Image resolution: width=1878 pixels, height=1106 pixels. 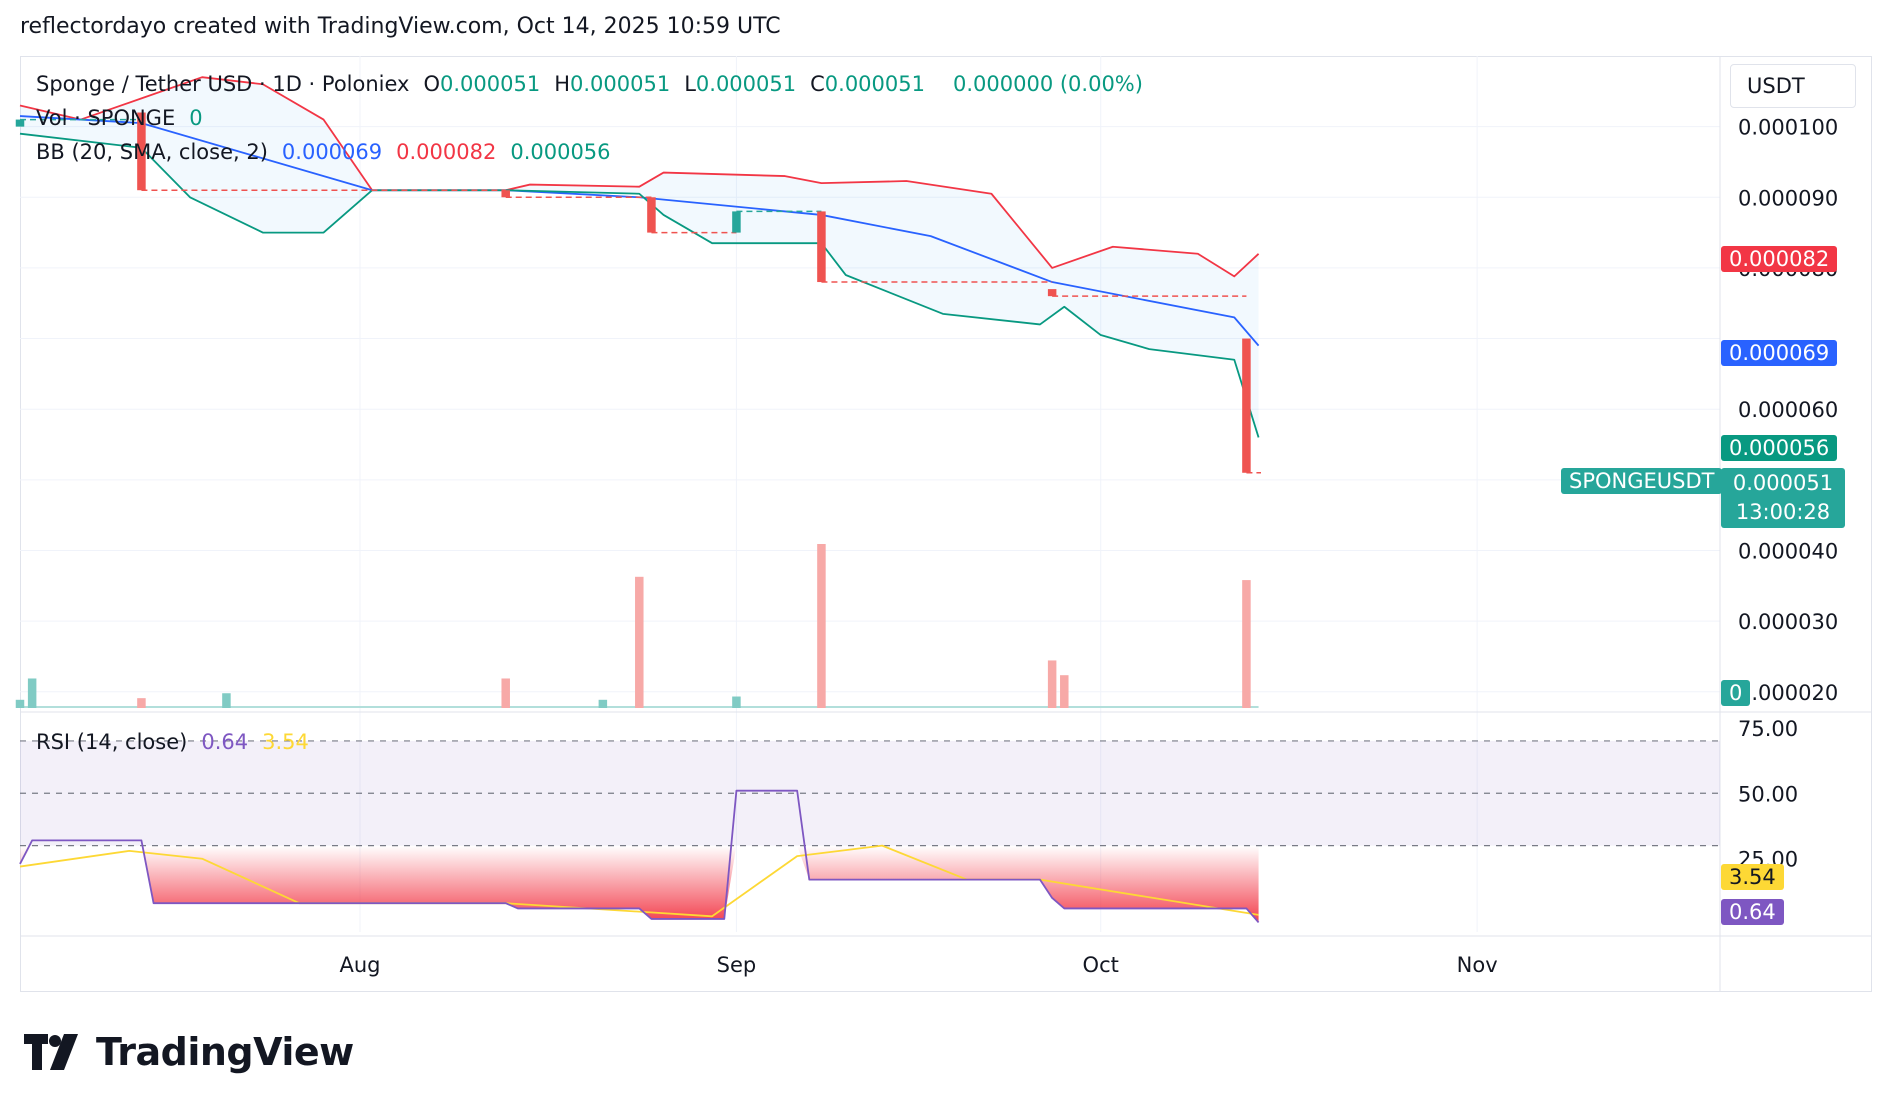 What do you see at coordinates (1788, 198) in the screenshot?
I see `price-tick-label: 0.000090` at bounding box center [1788, 198].